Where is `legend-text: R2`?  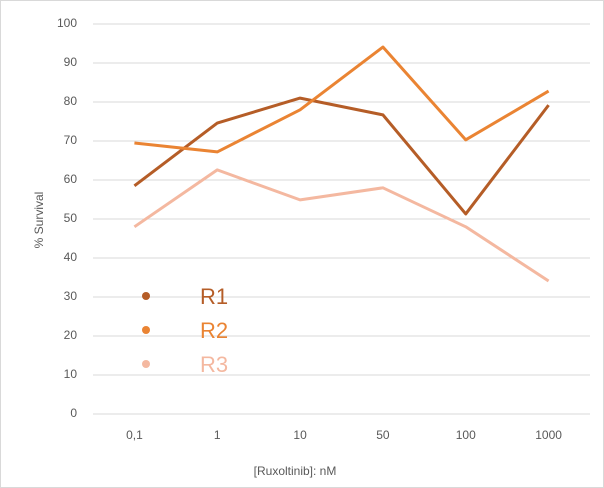
legend-text: R2 is located at coordinates (214, 330).